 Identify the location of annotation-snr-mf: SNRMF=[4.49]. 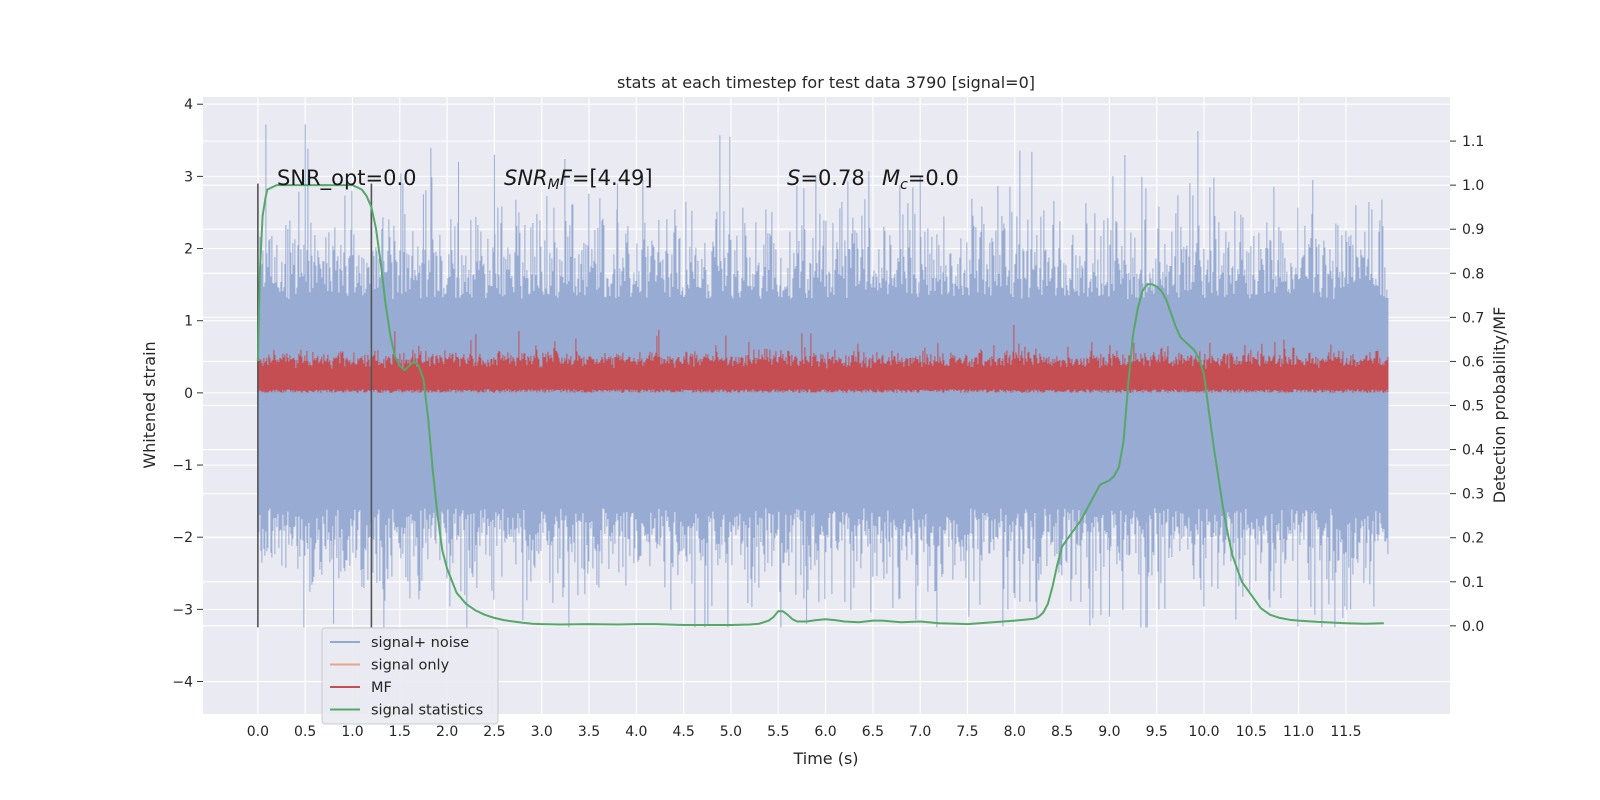
(578, 179).